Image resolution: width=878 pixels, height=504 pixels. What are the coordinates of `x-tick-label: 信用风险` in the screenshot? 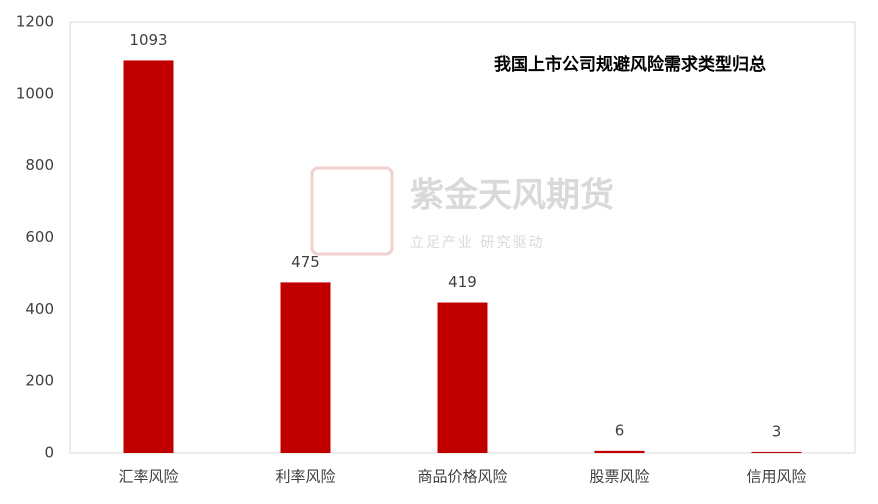 It's located at (776, 477).